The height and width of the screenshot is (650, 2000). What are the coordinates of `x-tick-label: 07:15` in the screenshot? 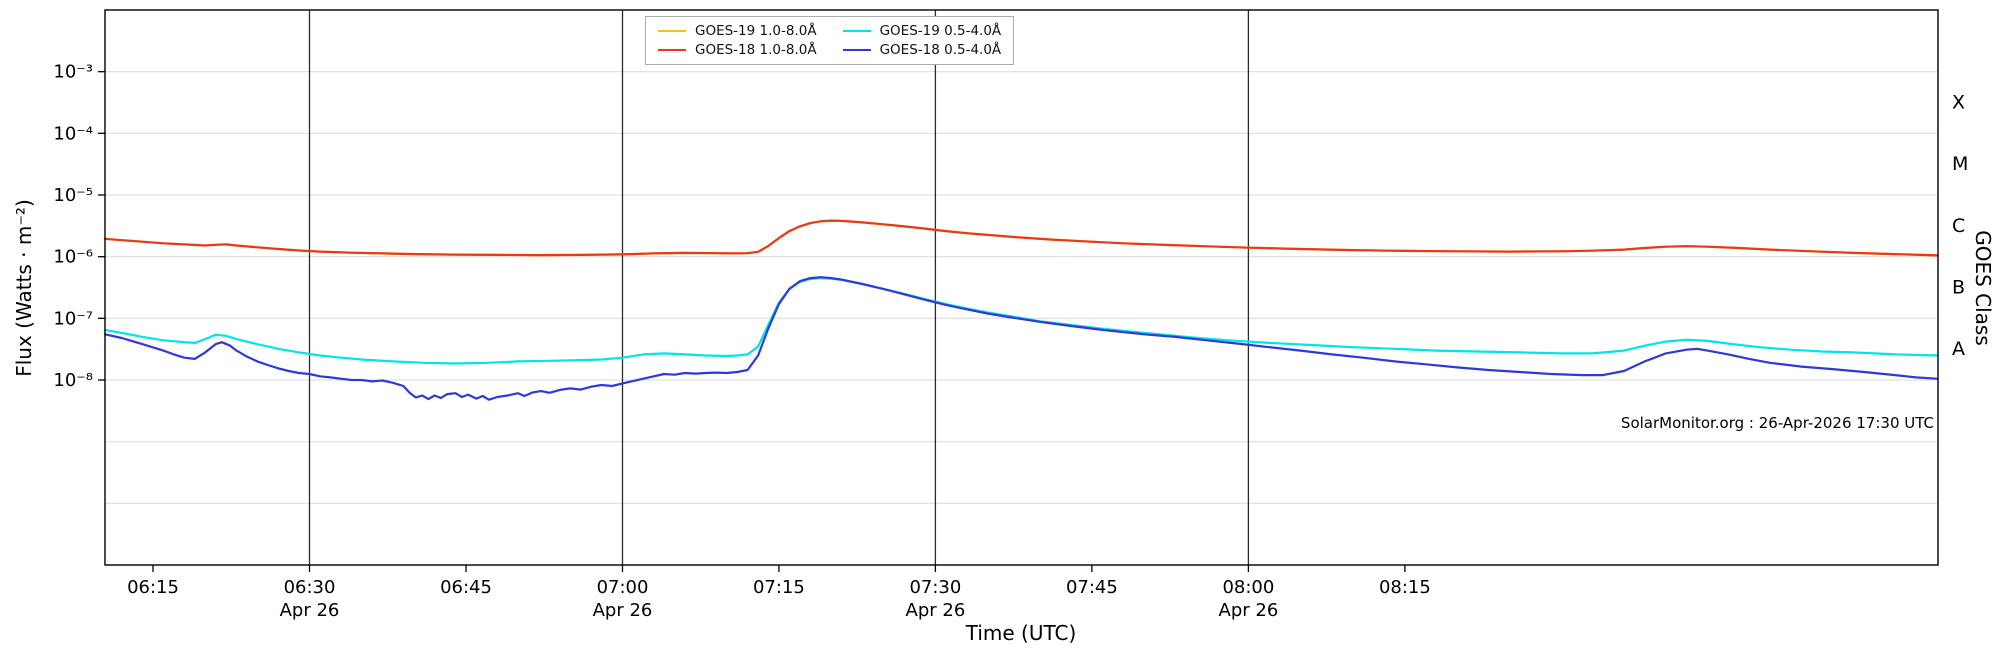 It's located at (779, 587).